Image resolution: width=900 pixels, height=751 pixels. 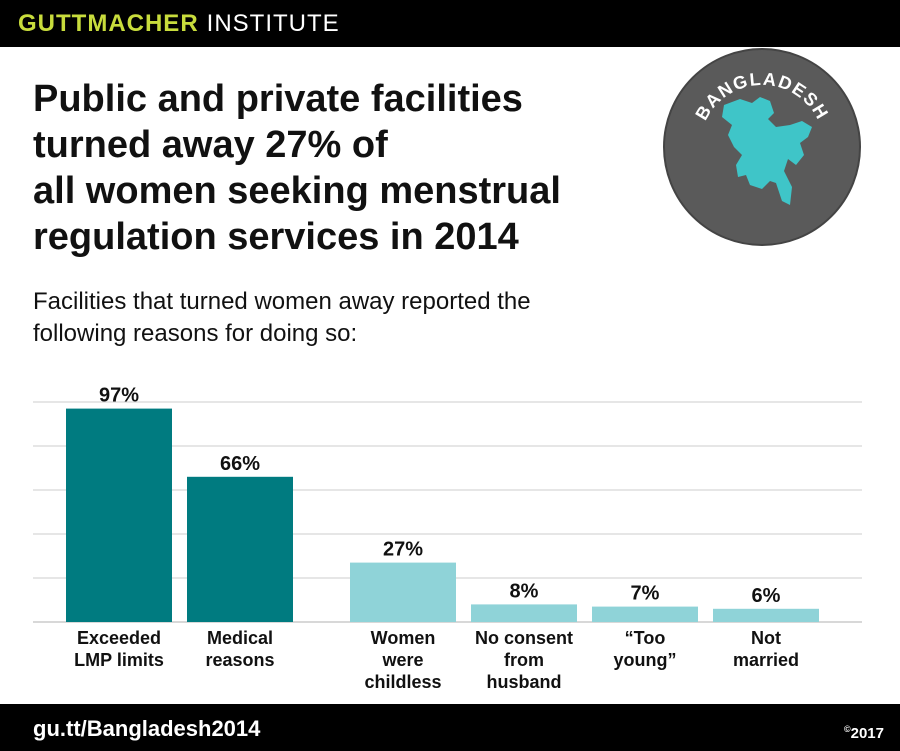 I want to click on category-label-line: No consent, so click(x=524, y=638).